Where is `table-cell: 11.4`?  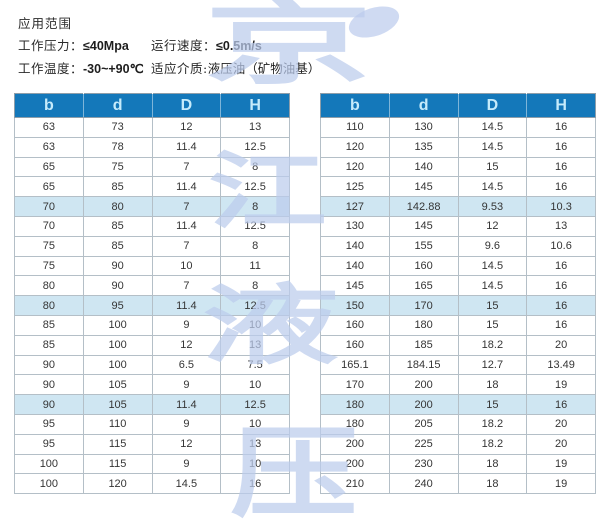
table-cell: 11.4 is located at coordinates (186, 226).